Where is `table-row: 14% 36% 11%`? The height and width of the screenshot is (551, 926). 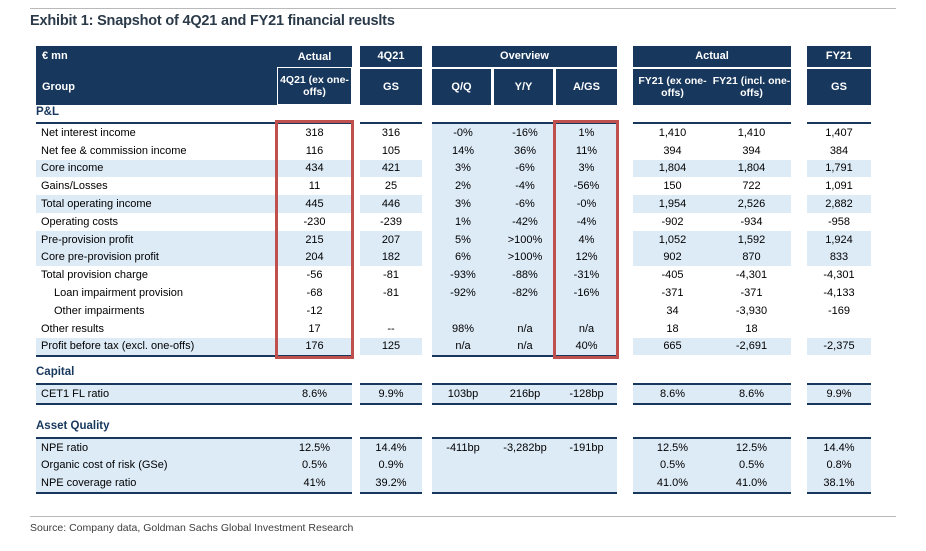 table-row: 14% 36% 11% is located at coordinates (524, 151).